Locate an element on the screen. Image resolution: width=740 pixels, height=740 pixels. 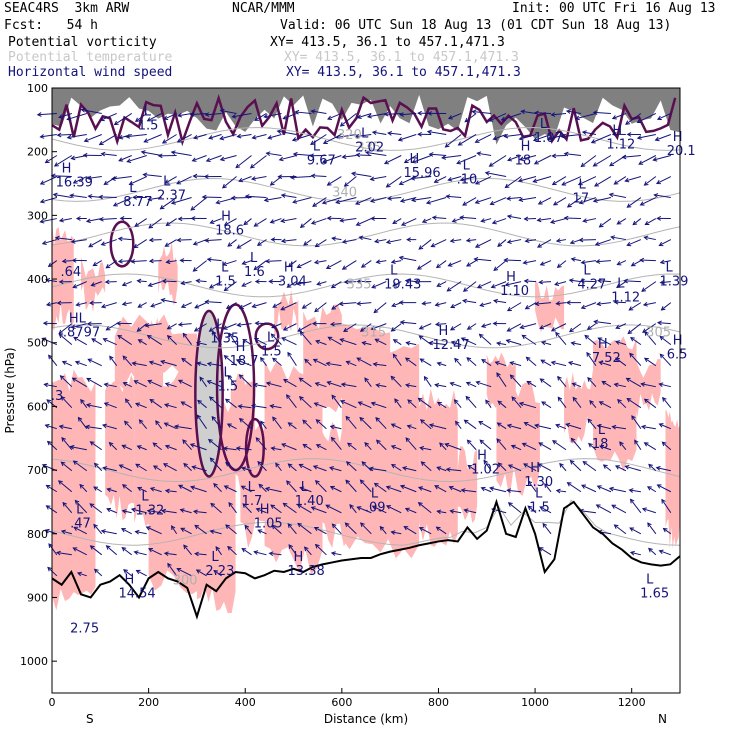
extremum-value: .10 is located at coordinates (467, 180).